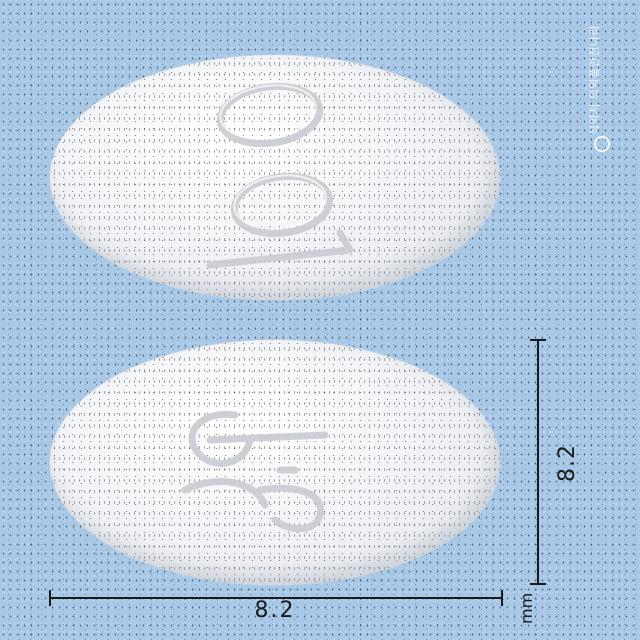 Image resolution: width=640 pixels, height=640 pixels. Describe the element at coordinates (567, 463) in the screenshot. I see `height-dimension-label: 8.2` at that location.